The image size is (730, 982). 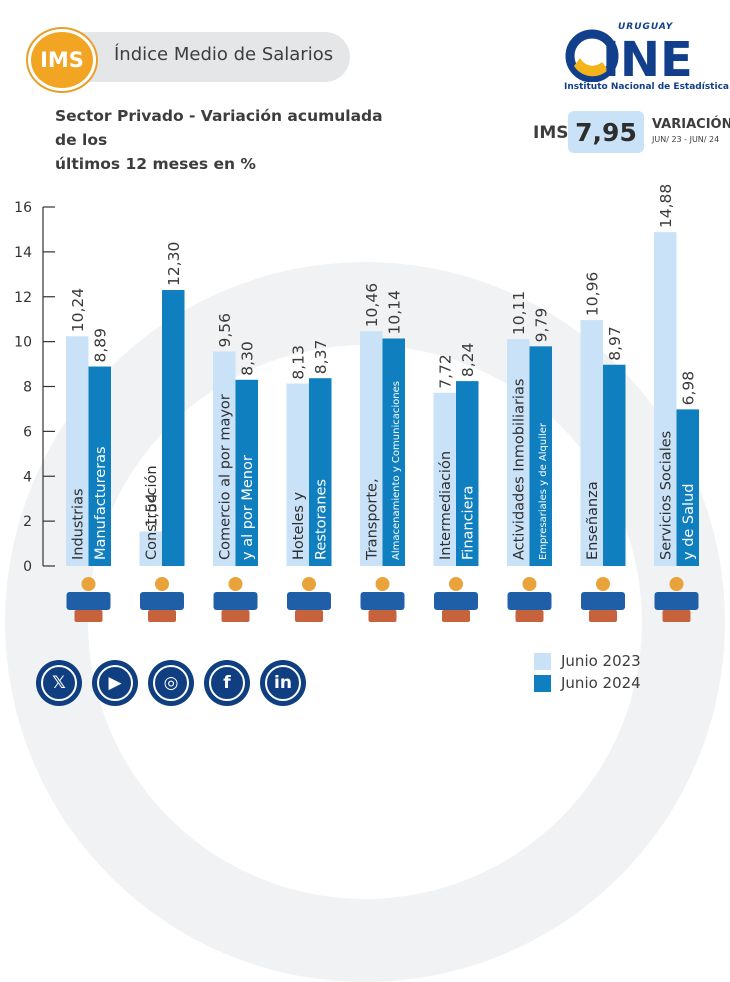 I want to click on legend-swatch-2023, so click(x=542, y=661).